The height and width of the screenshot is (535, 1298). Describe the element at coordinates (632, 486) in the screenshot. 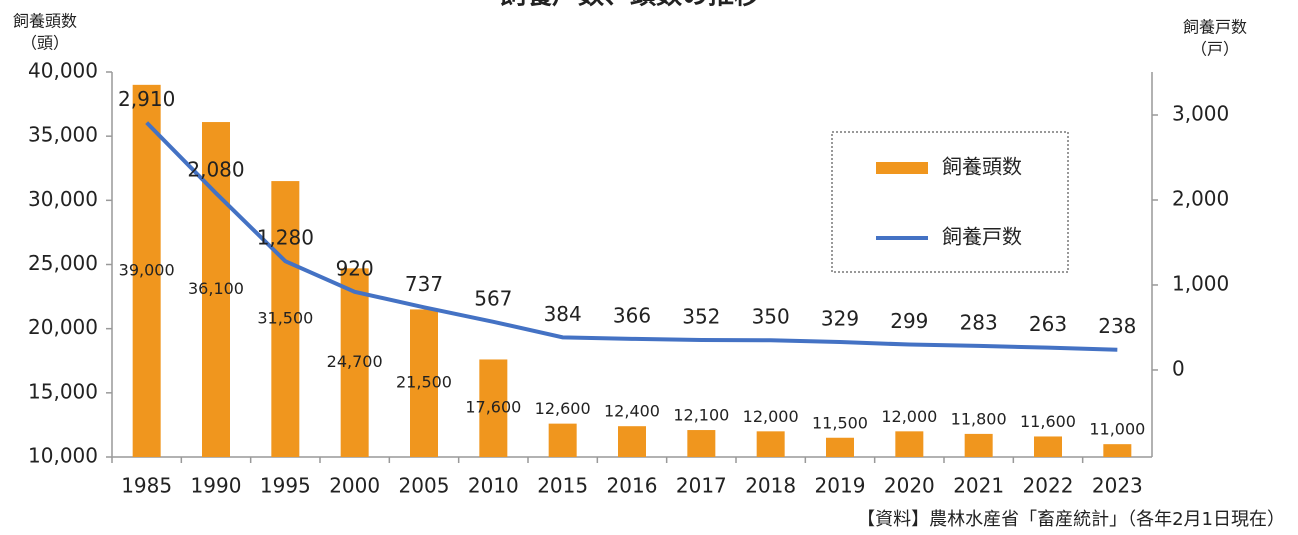

I see `x-tick-label: 2016` at that location.